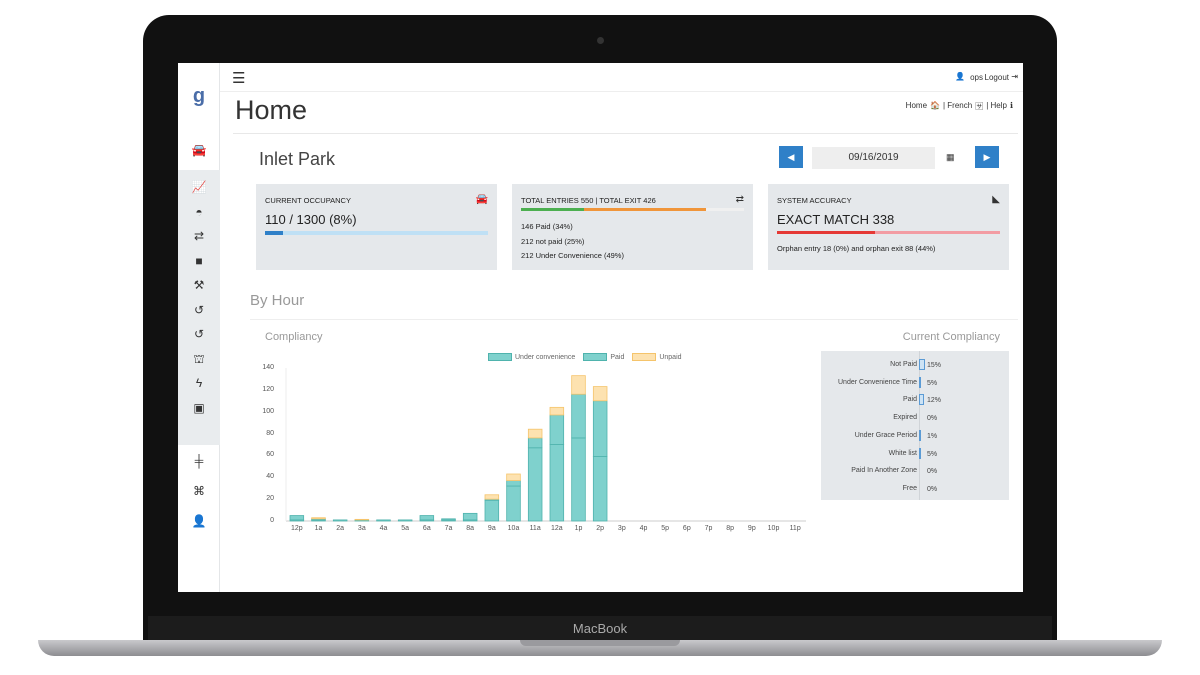 This screenshot has width=1200, height=675. Describe the element at coordinates (600, 629) in the screenshot. I see `laptop-label: MacBook` at that location.